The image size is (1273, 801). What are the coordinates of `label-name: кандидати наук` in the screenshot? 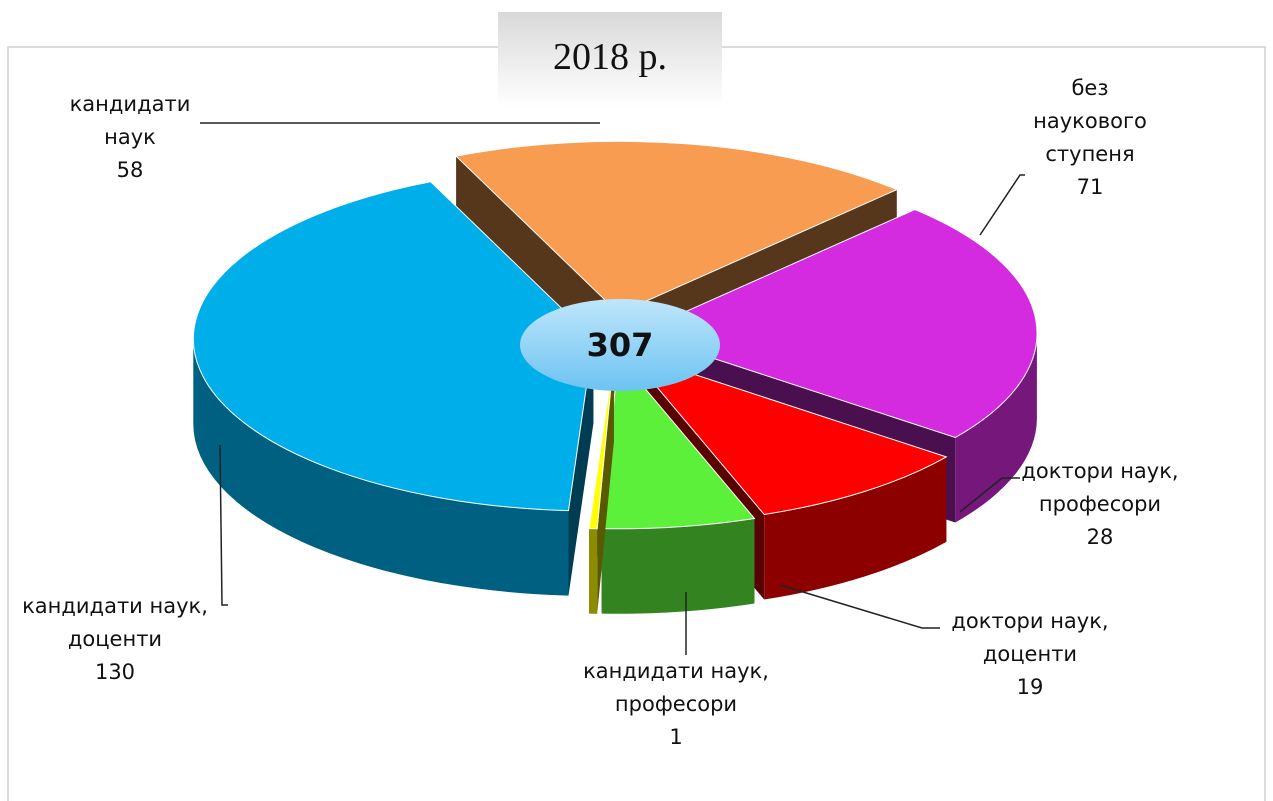 It's located at (130, 120).